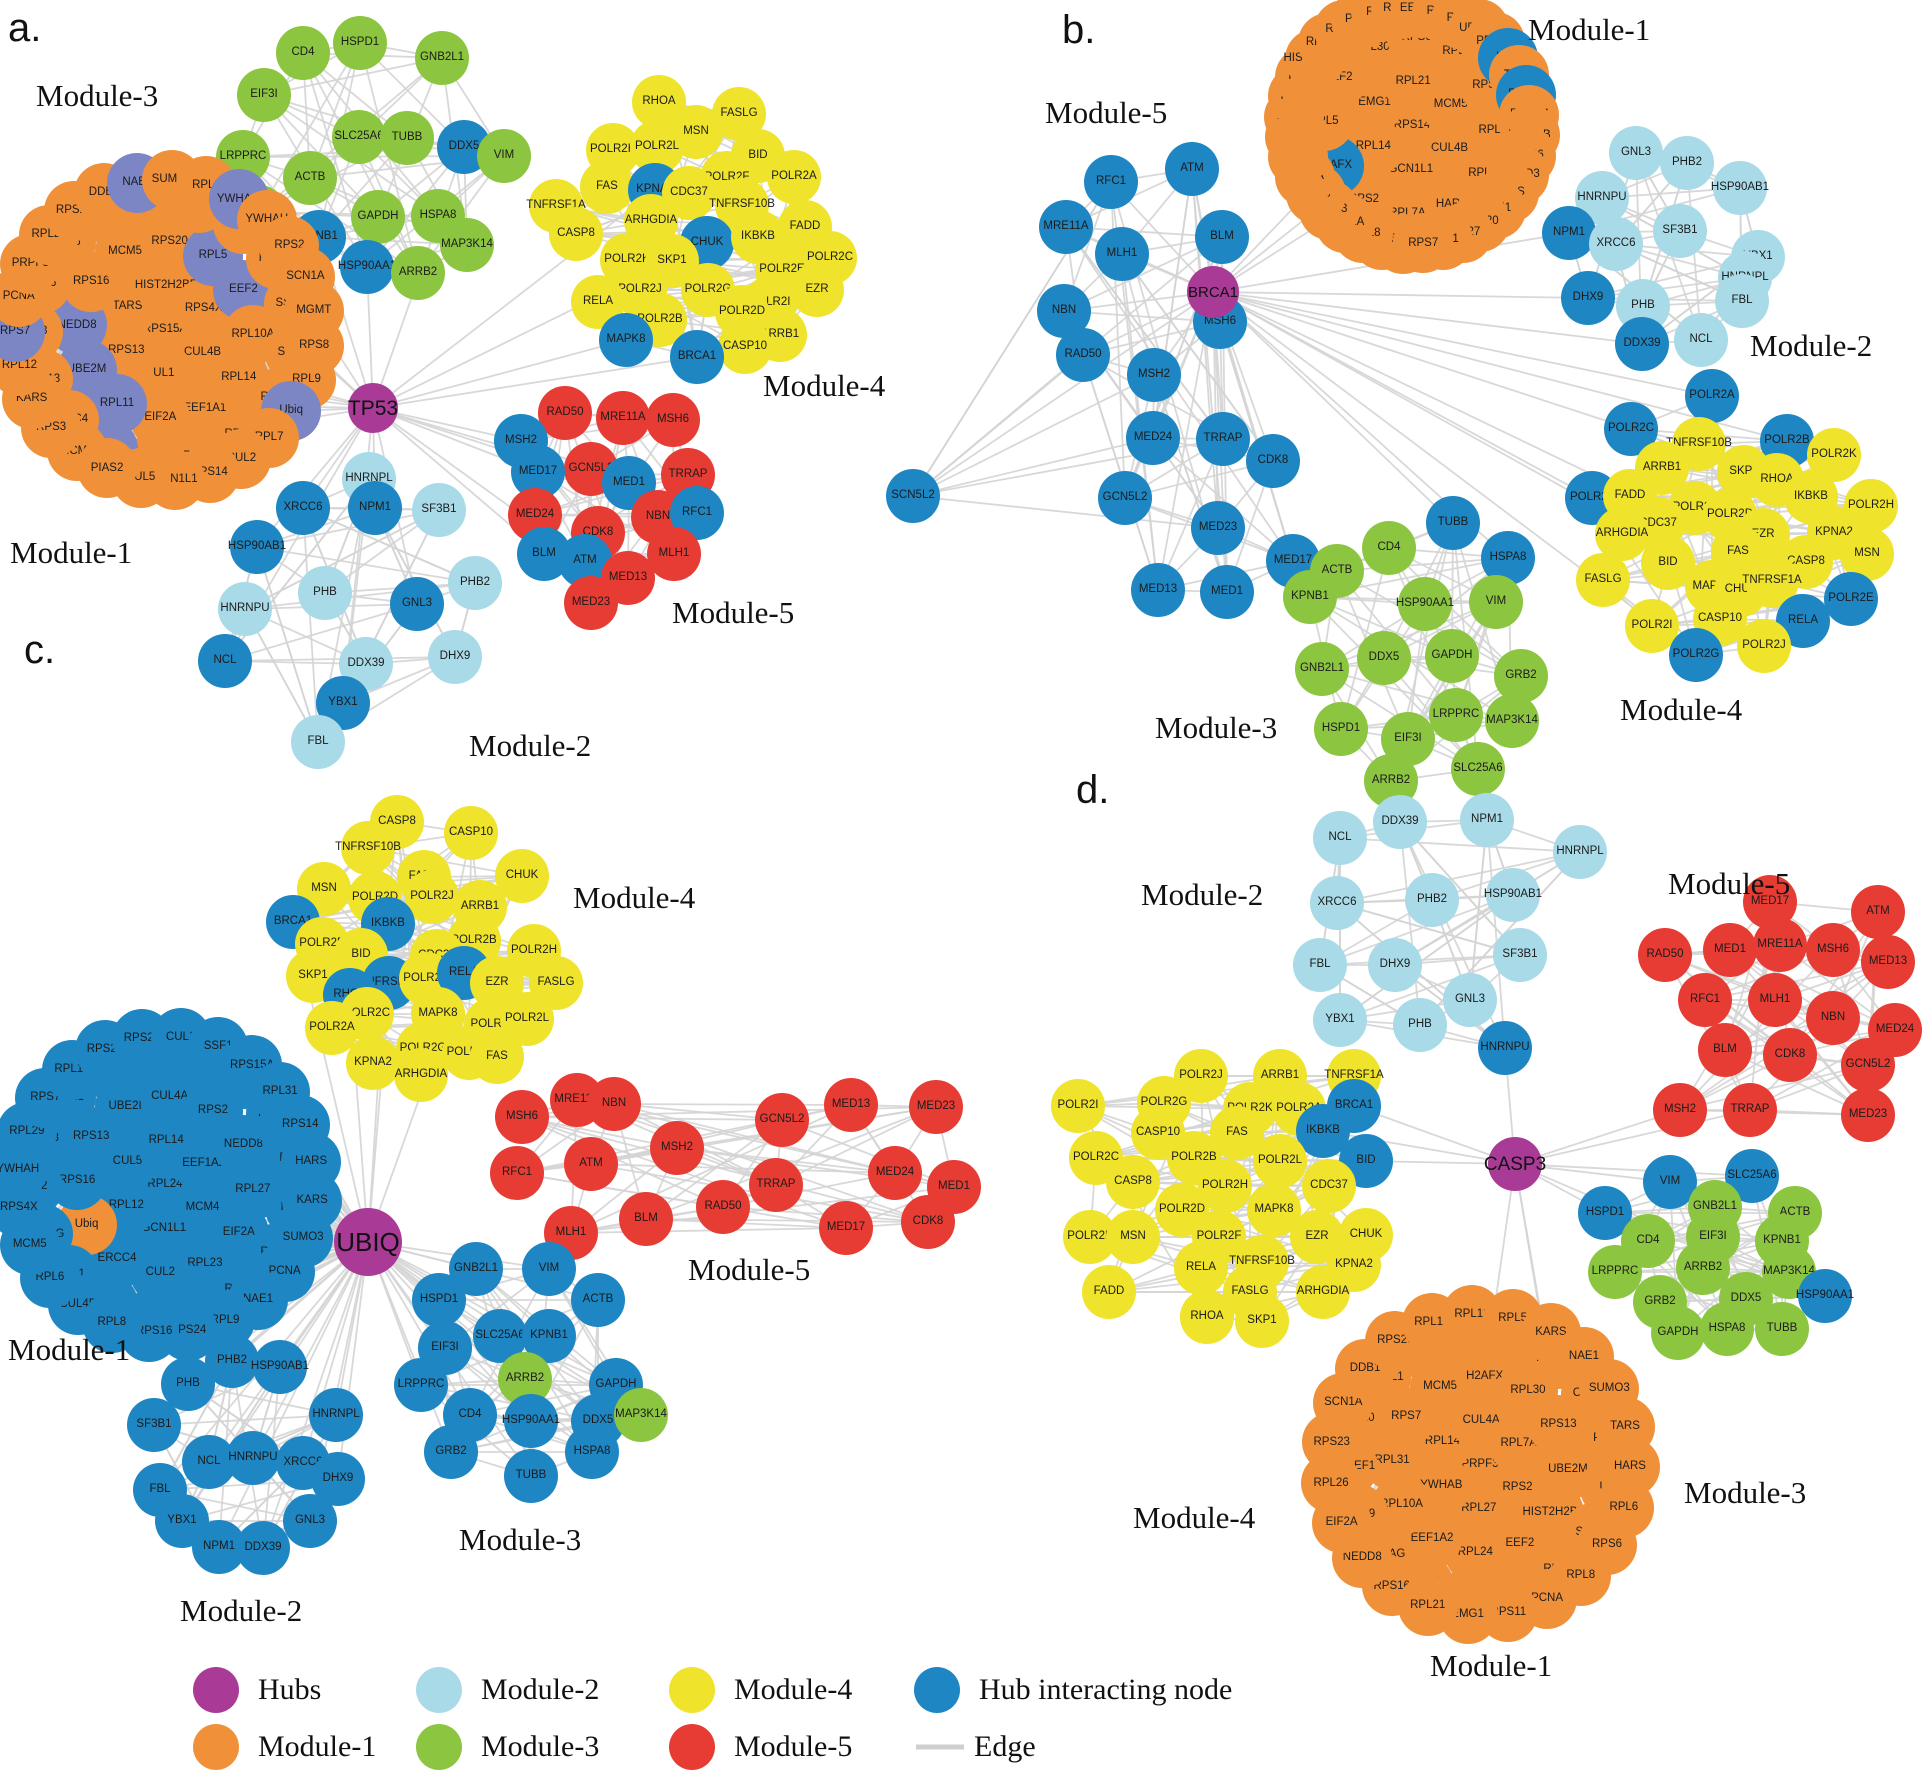 This screenshot has width=1923, height=1775. Describe the element at coordinates (1427, 1605) in the screenshot. I see `node-RPL21: RPL21` at that location.